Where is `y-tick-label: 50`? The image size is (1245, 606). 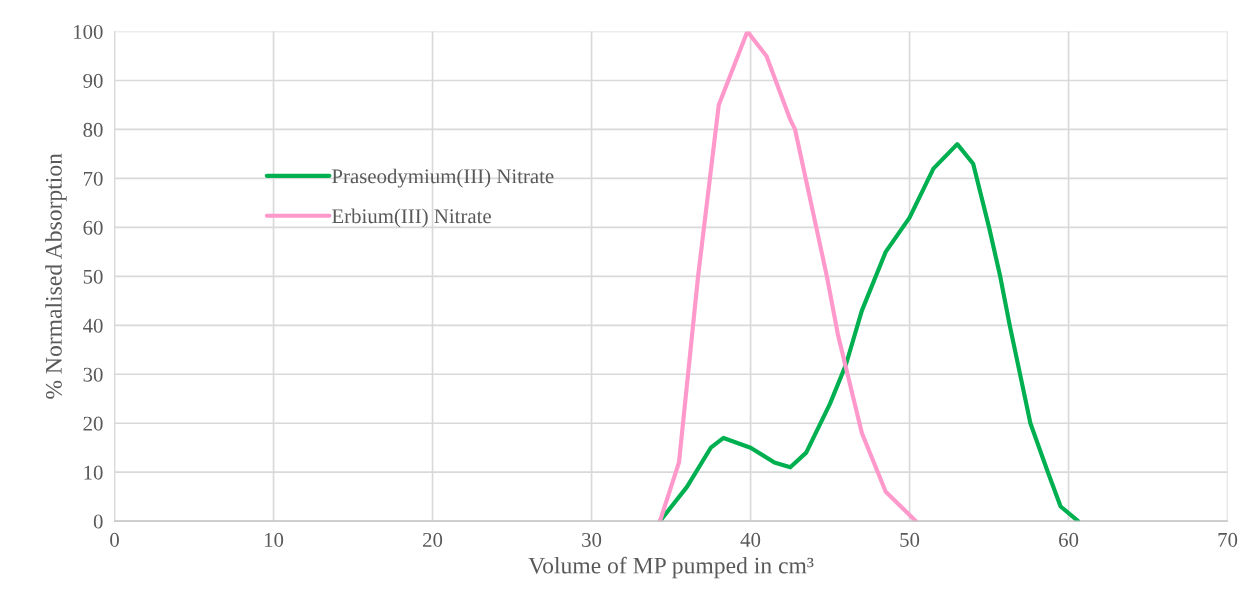 y-tick-label: 50 is located at coordinates (93, 276).